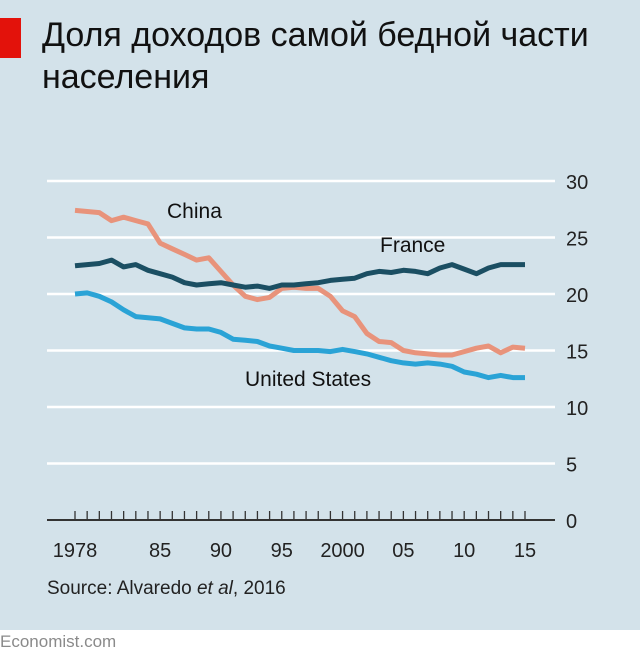  I want to click on footer-credit: Economist.com, so click(58, 641).